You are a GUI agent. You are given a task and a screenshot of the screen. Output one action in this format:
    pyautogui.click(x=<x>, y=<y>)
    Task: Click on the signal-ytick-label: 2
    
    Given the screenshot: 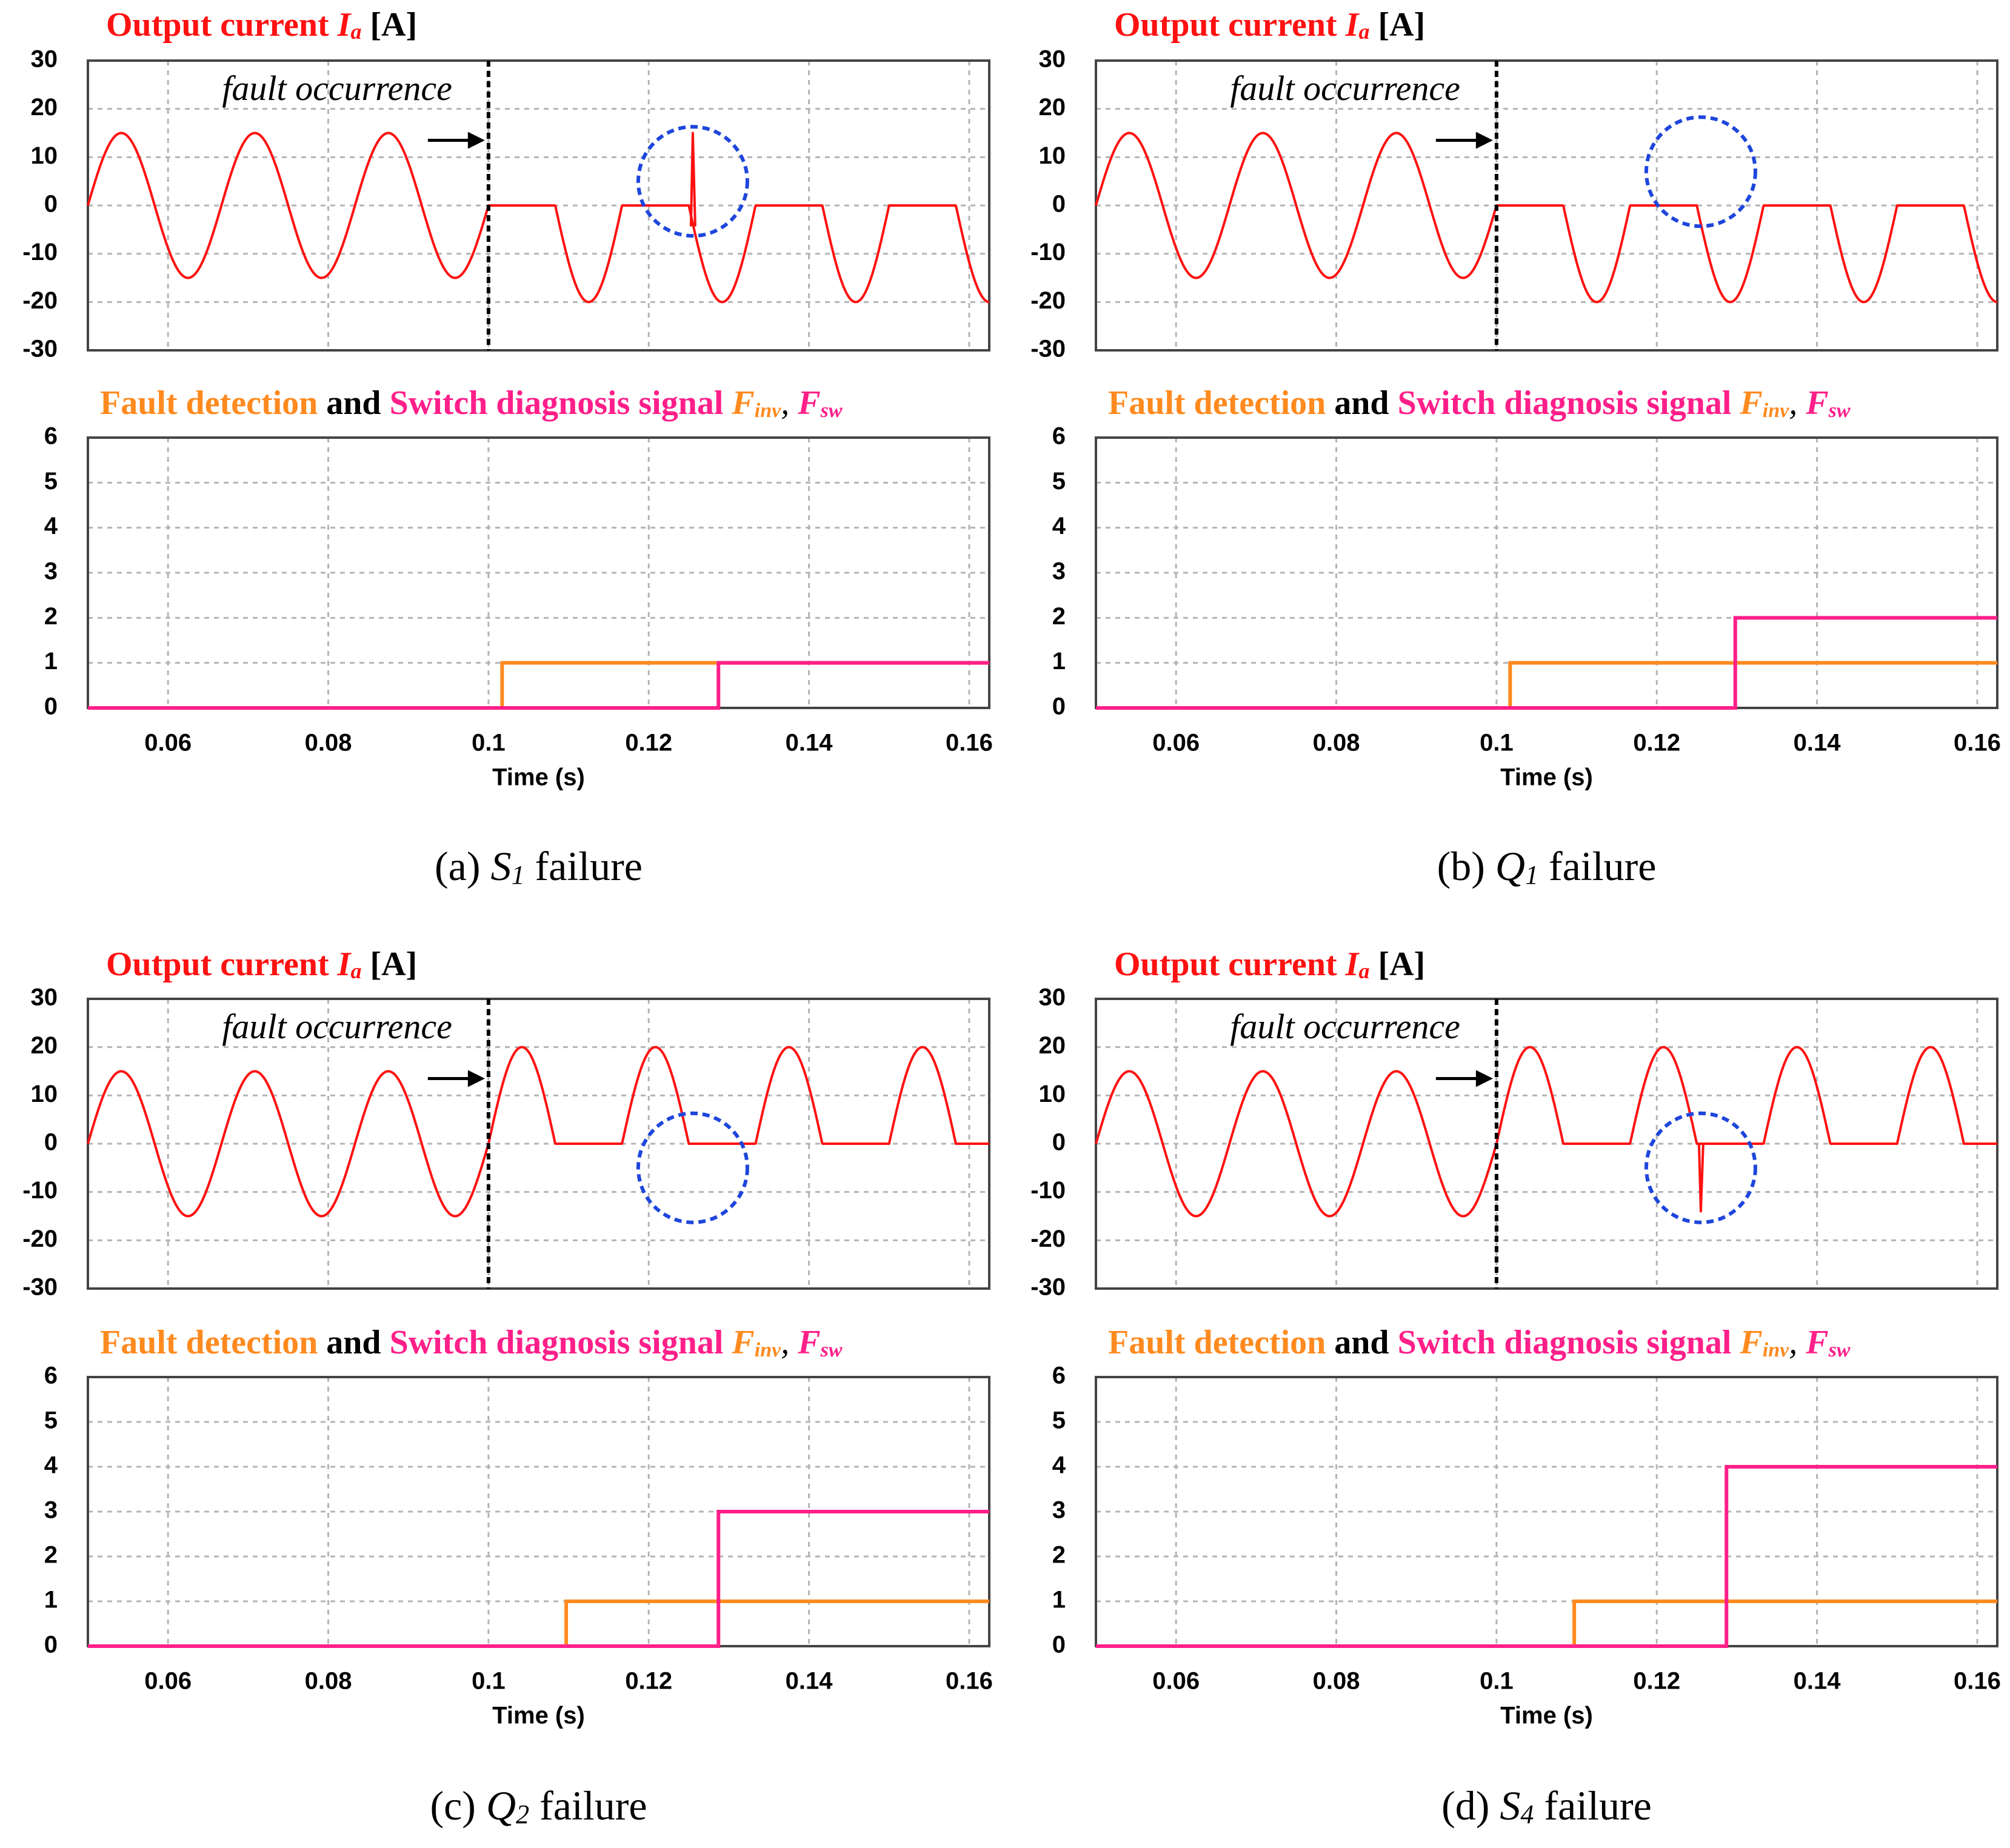 What is the action you would take?
    pyautogui.click(x=1059, y=616)
    